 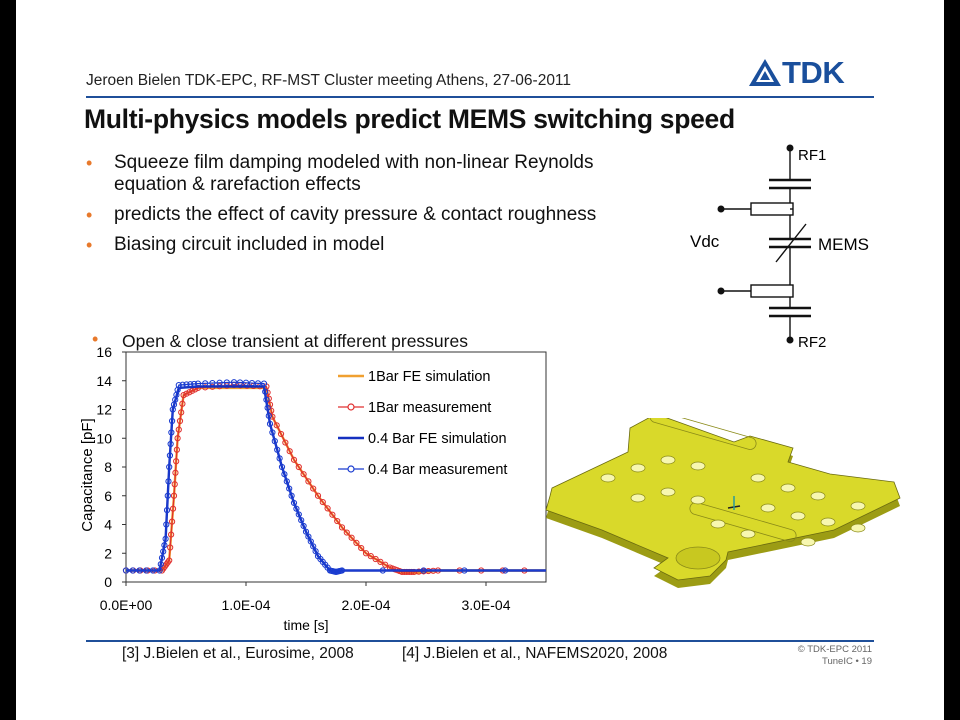 What do you see at coordinates (429, 408) in the screenshot?
I see `legend-label: 1Bar measurement` at bounding box center [429, 408].